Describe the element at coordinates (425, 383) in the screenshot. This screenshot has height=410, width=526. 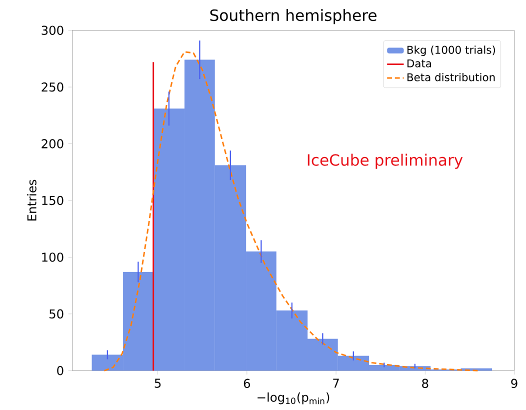
I see `x-tick-label: 8` at that location.